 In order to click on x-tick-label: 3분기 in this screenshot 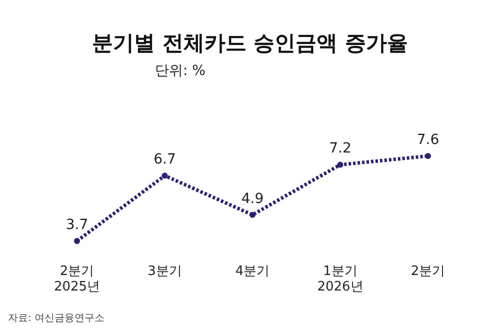, I will do `click(165, 271)`.